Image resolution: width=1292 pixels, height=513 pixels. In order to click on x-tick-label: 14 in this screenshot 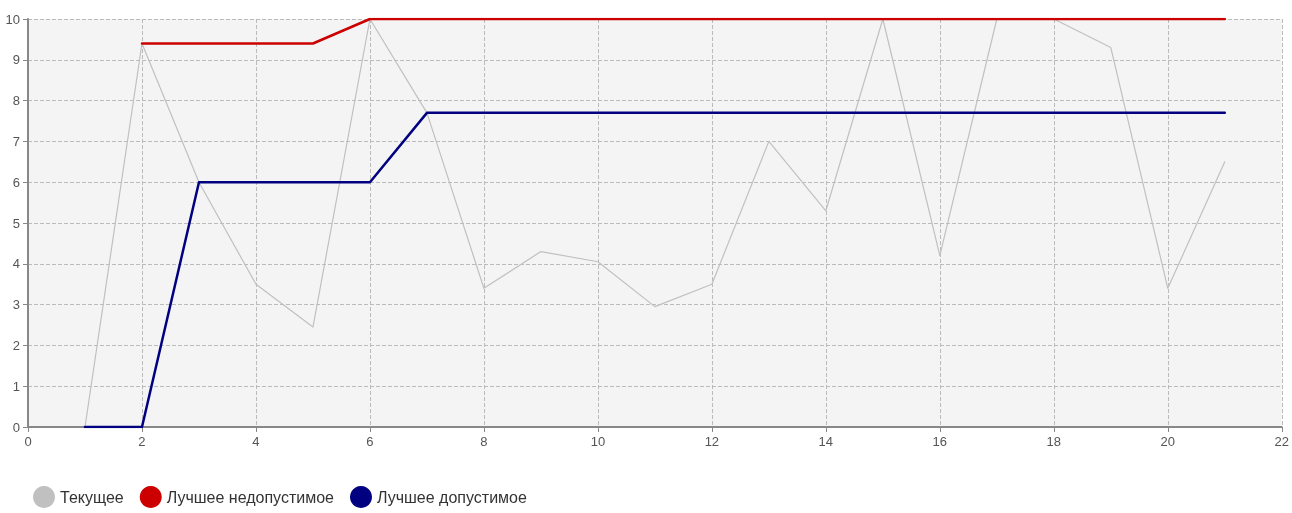, I will do `click(826, 441)`.